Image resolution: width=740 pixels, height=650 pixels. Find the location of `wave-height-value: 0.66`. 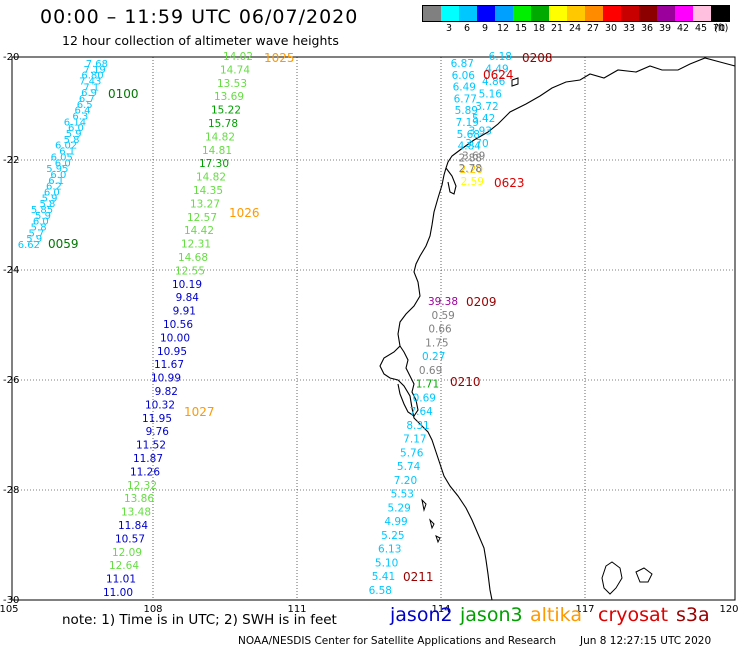

wave-height-value: 0.66 is located at coordinates (440, 330).